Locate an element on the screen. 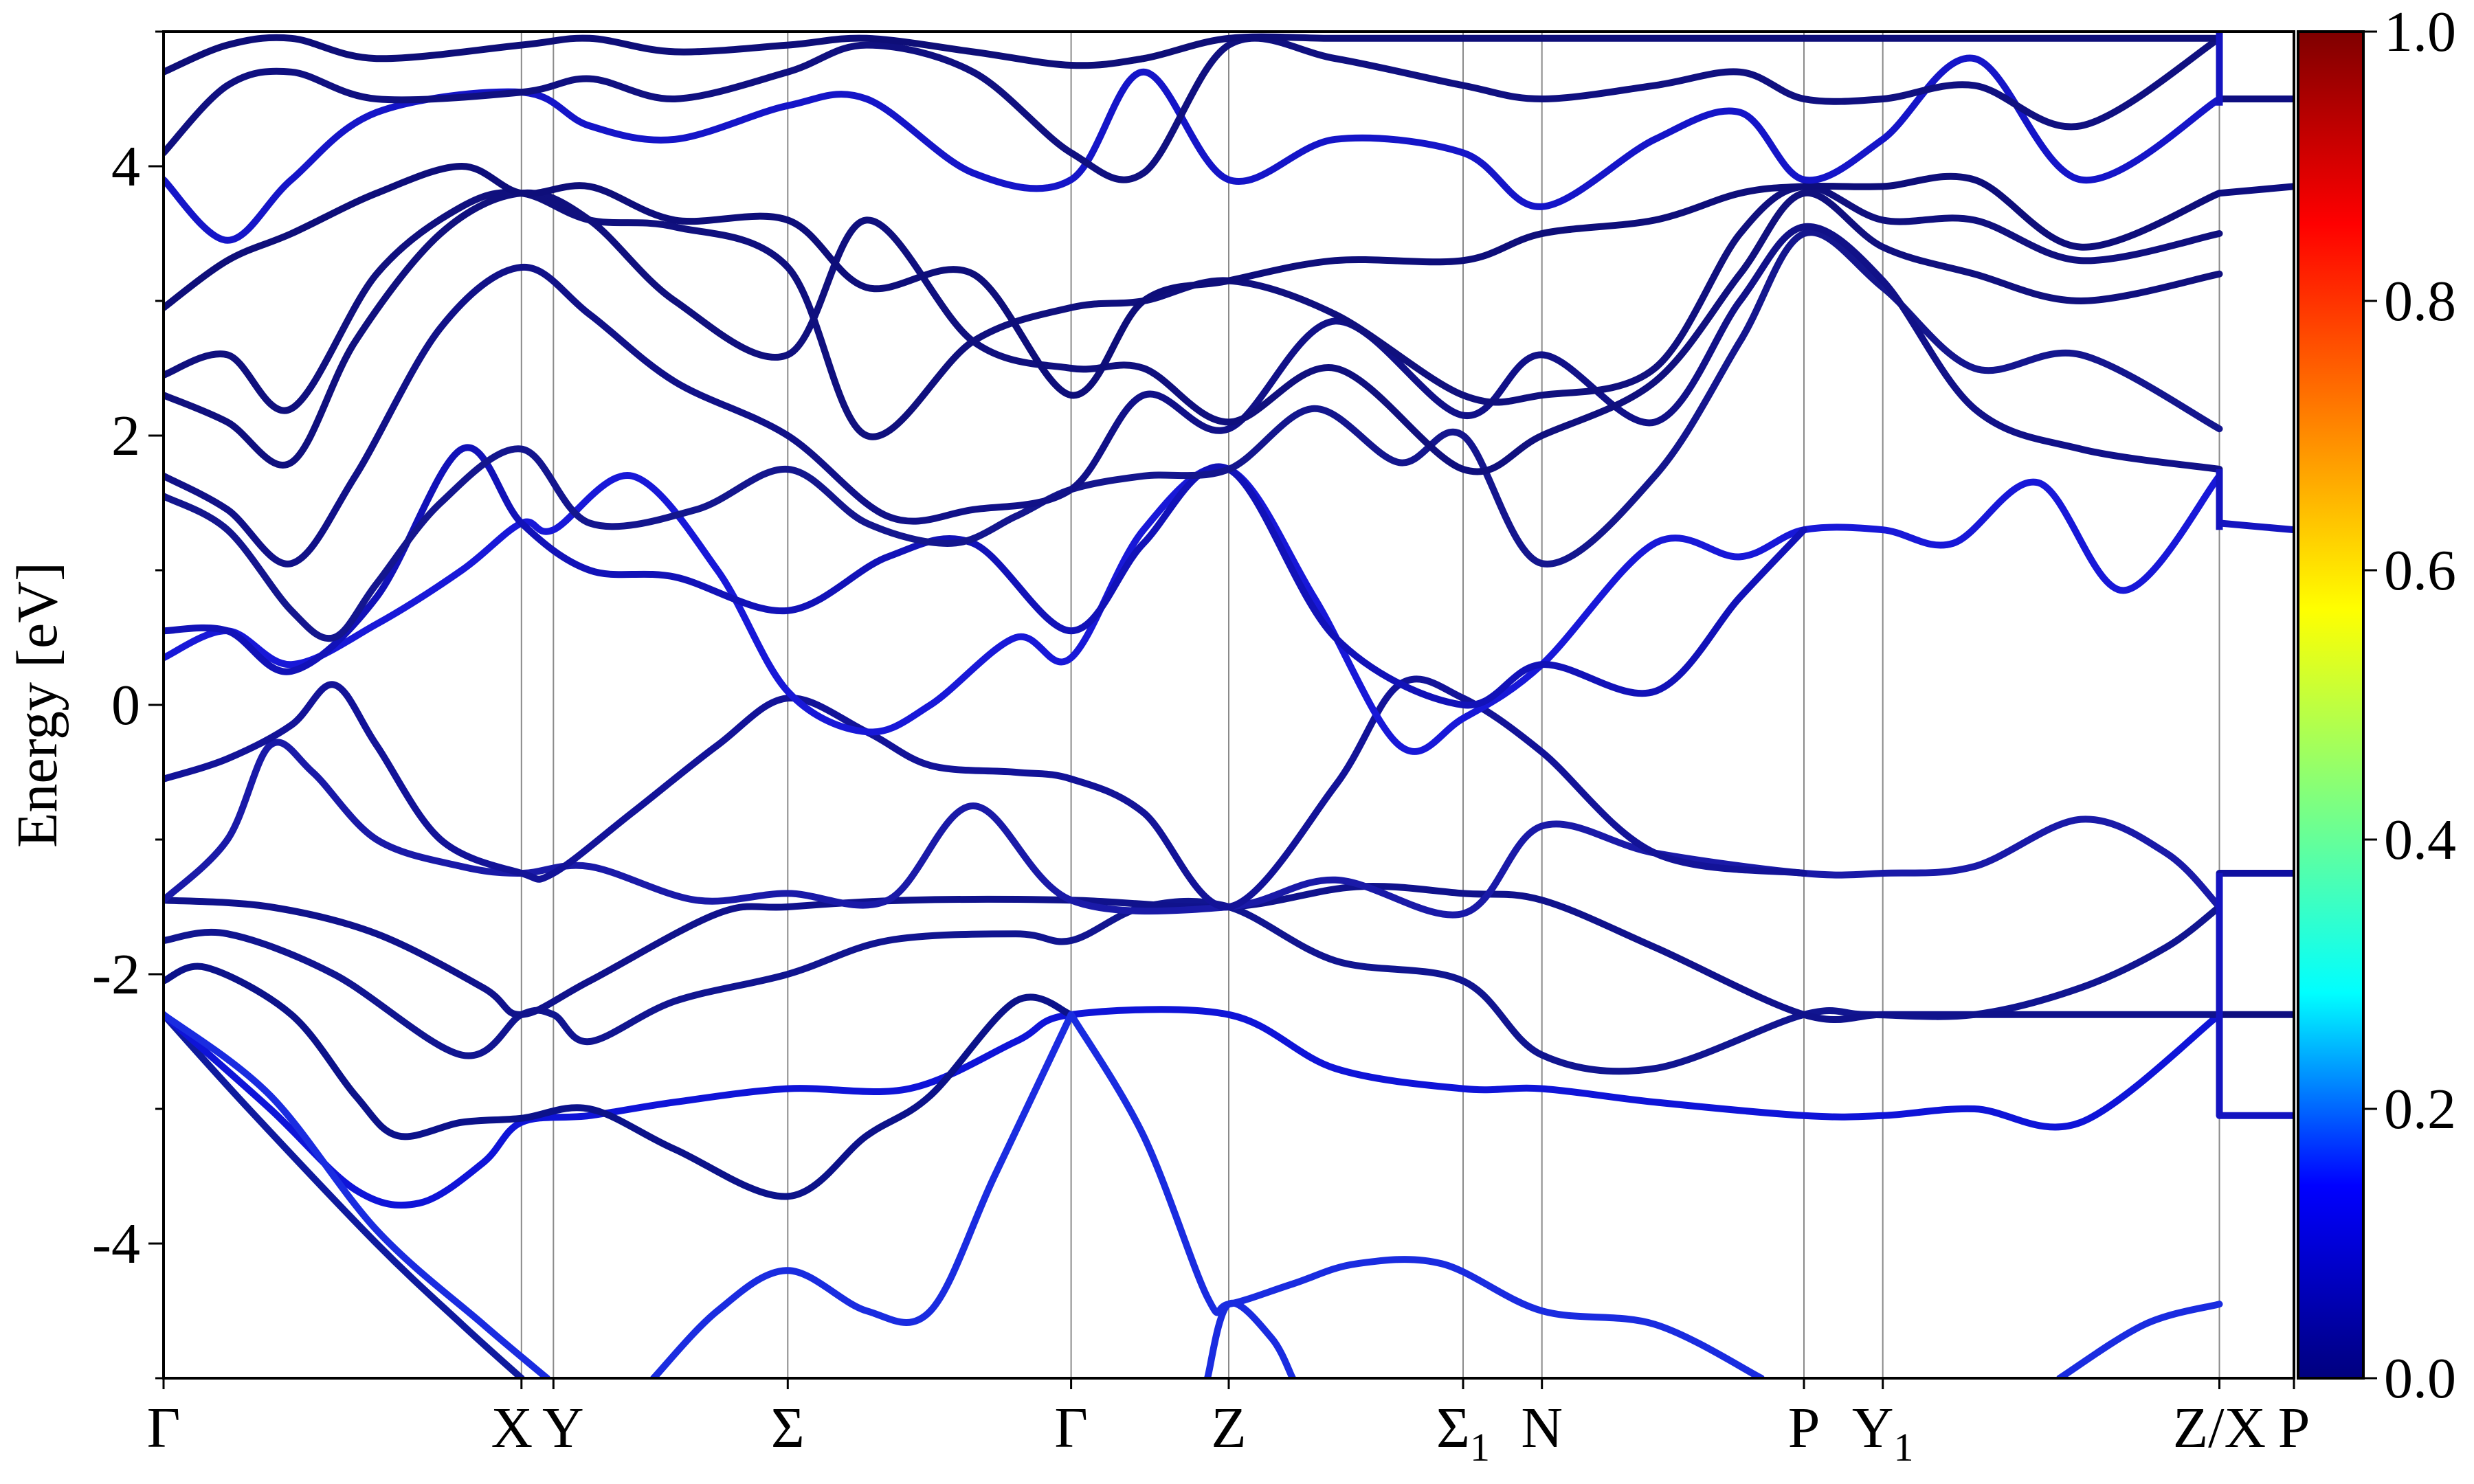 The height and width of the screenshot is (1484, 2474). y-tick-label-1: -2 is located at coordinates (116, 975).